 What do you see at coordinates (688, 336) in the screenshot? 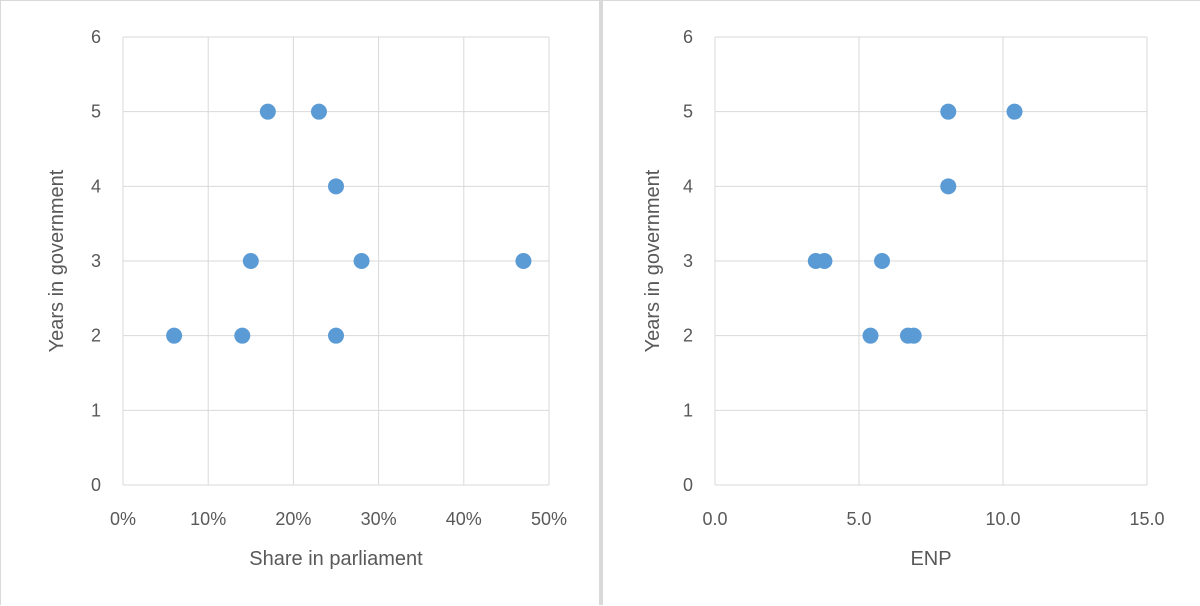
I see `right-chart-y-tick-label: 2` at bounding box center [688, 336].